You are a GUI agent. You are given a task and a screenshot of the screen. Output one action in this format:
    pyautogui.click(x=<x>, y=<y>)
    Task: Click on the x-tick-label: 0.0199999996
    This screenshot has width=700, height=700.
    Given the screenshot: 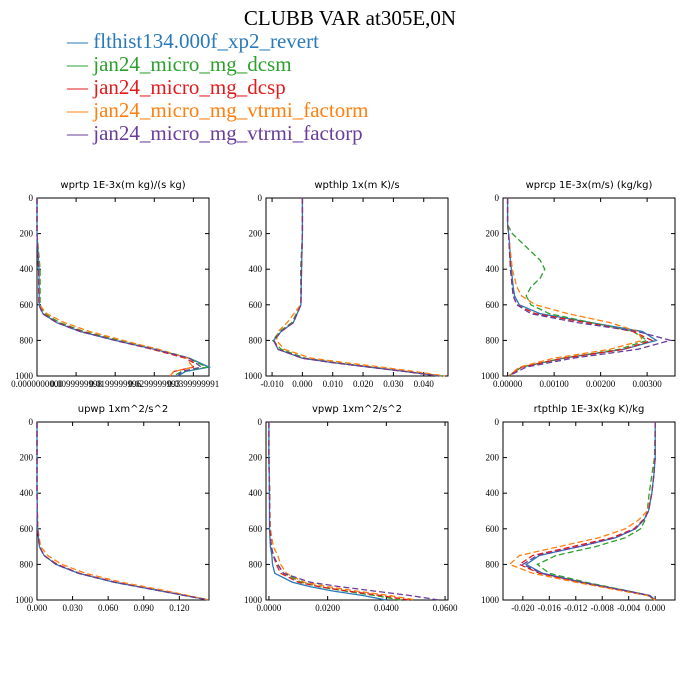 What is the action you would take?
    pyautogui.click(x=115, y=384)
    